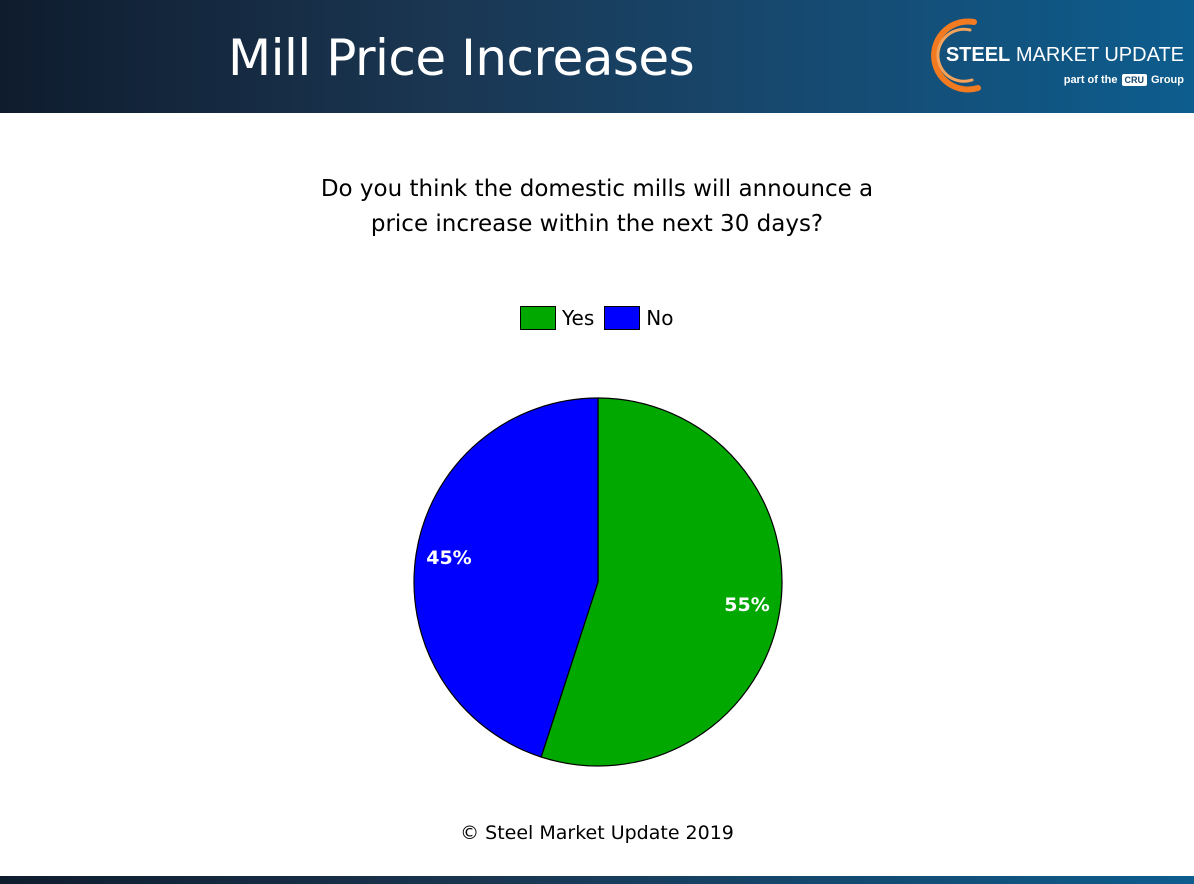 Image resolution: width=1194 pixels, height=884 pixels. What do you see at coordinates (557, 318) in the screenshot?
I see `legend-item-yes: Yes` at bounding box center [557, 318].